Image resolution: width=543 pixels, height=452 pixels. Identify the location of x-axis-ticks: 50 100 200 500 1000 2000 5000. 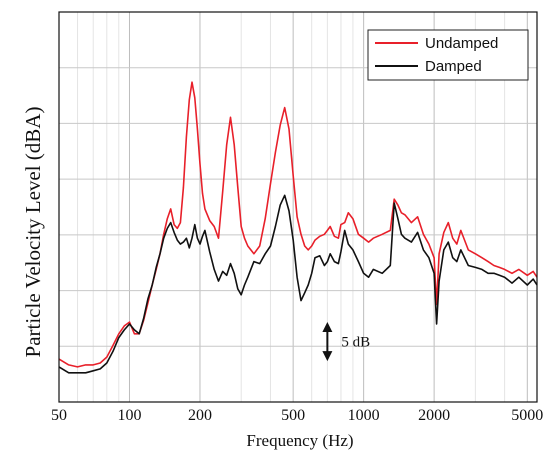
(297, 415).